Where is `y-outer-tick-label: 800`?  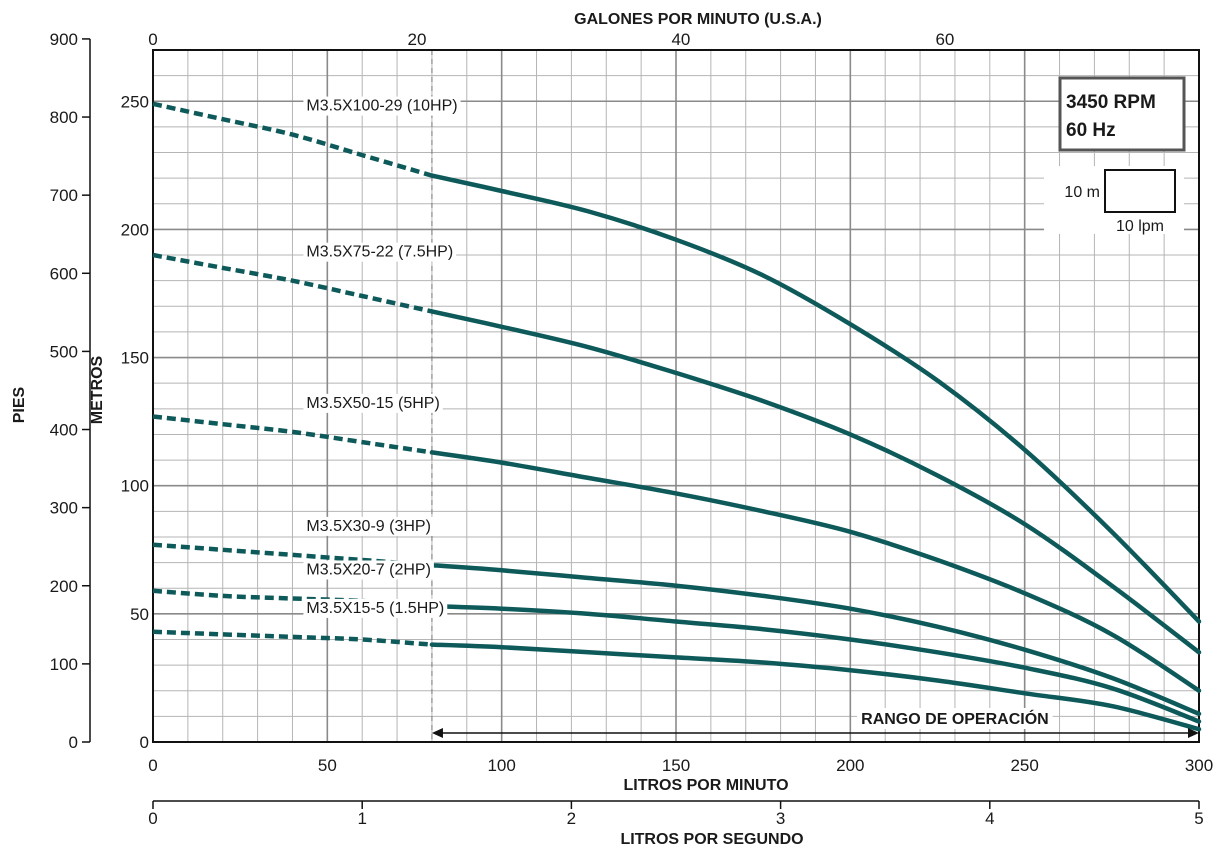 y-outer-tick-label: 800 is located at coordinates (64, 117).